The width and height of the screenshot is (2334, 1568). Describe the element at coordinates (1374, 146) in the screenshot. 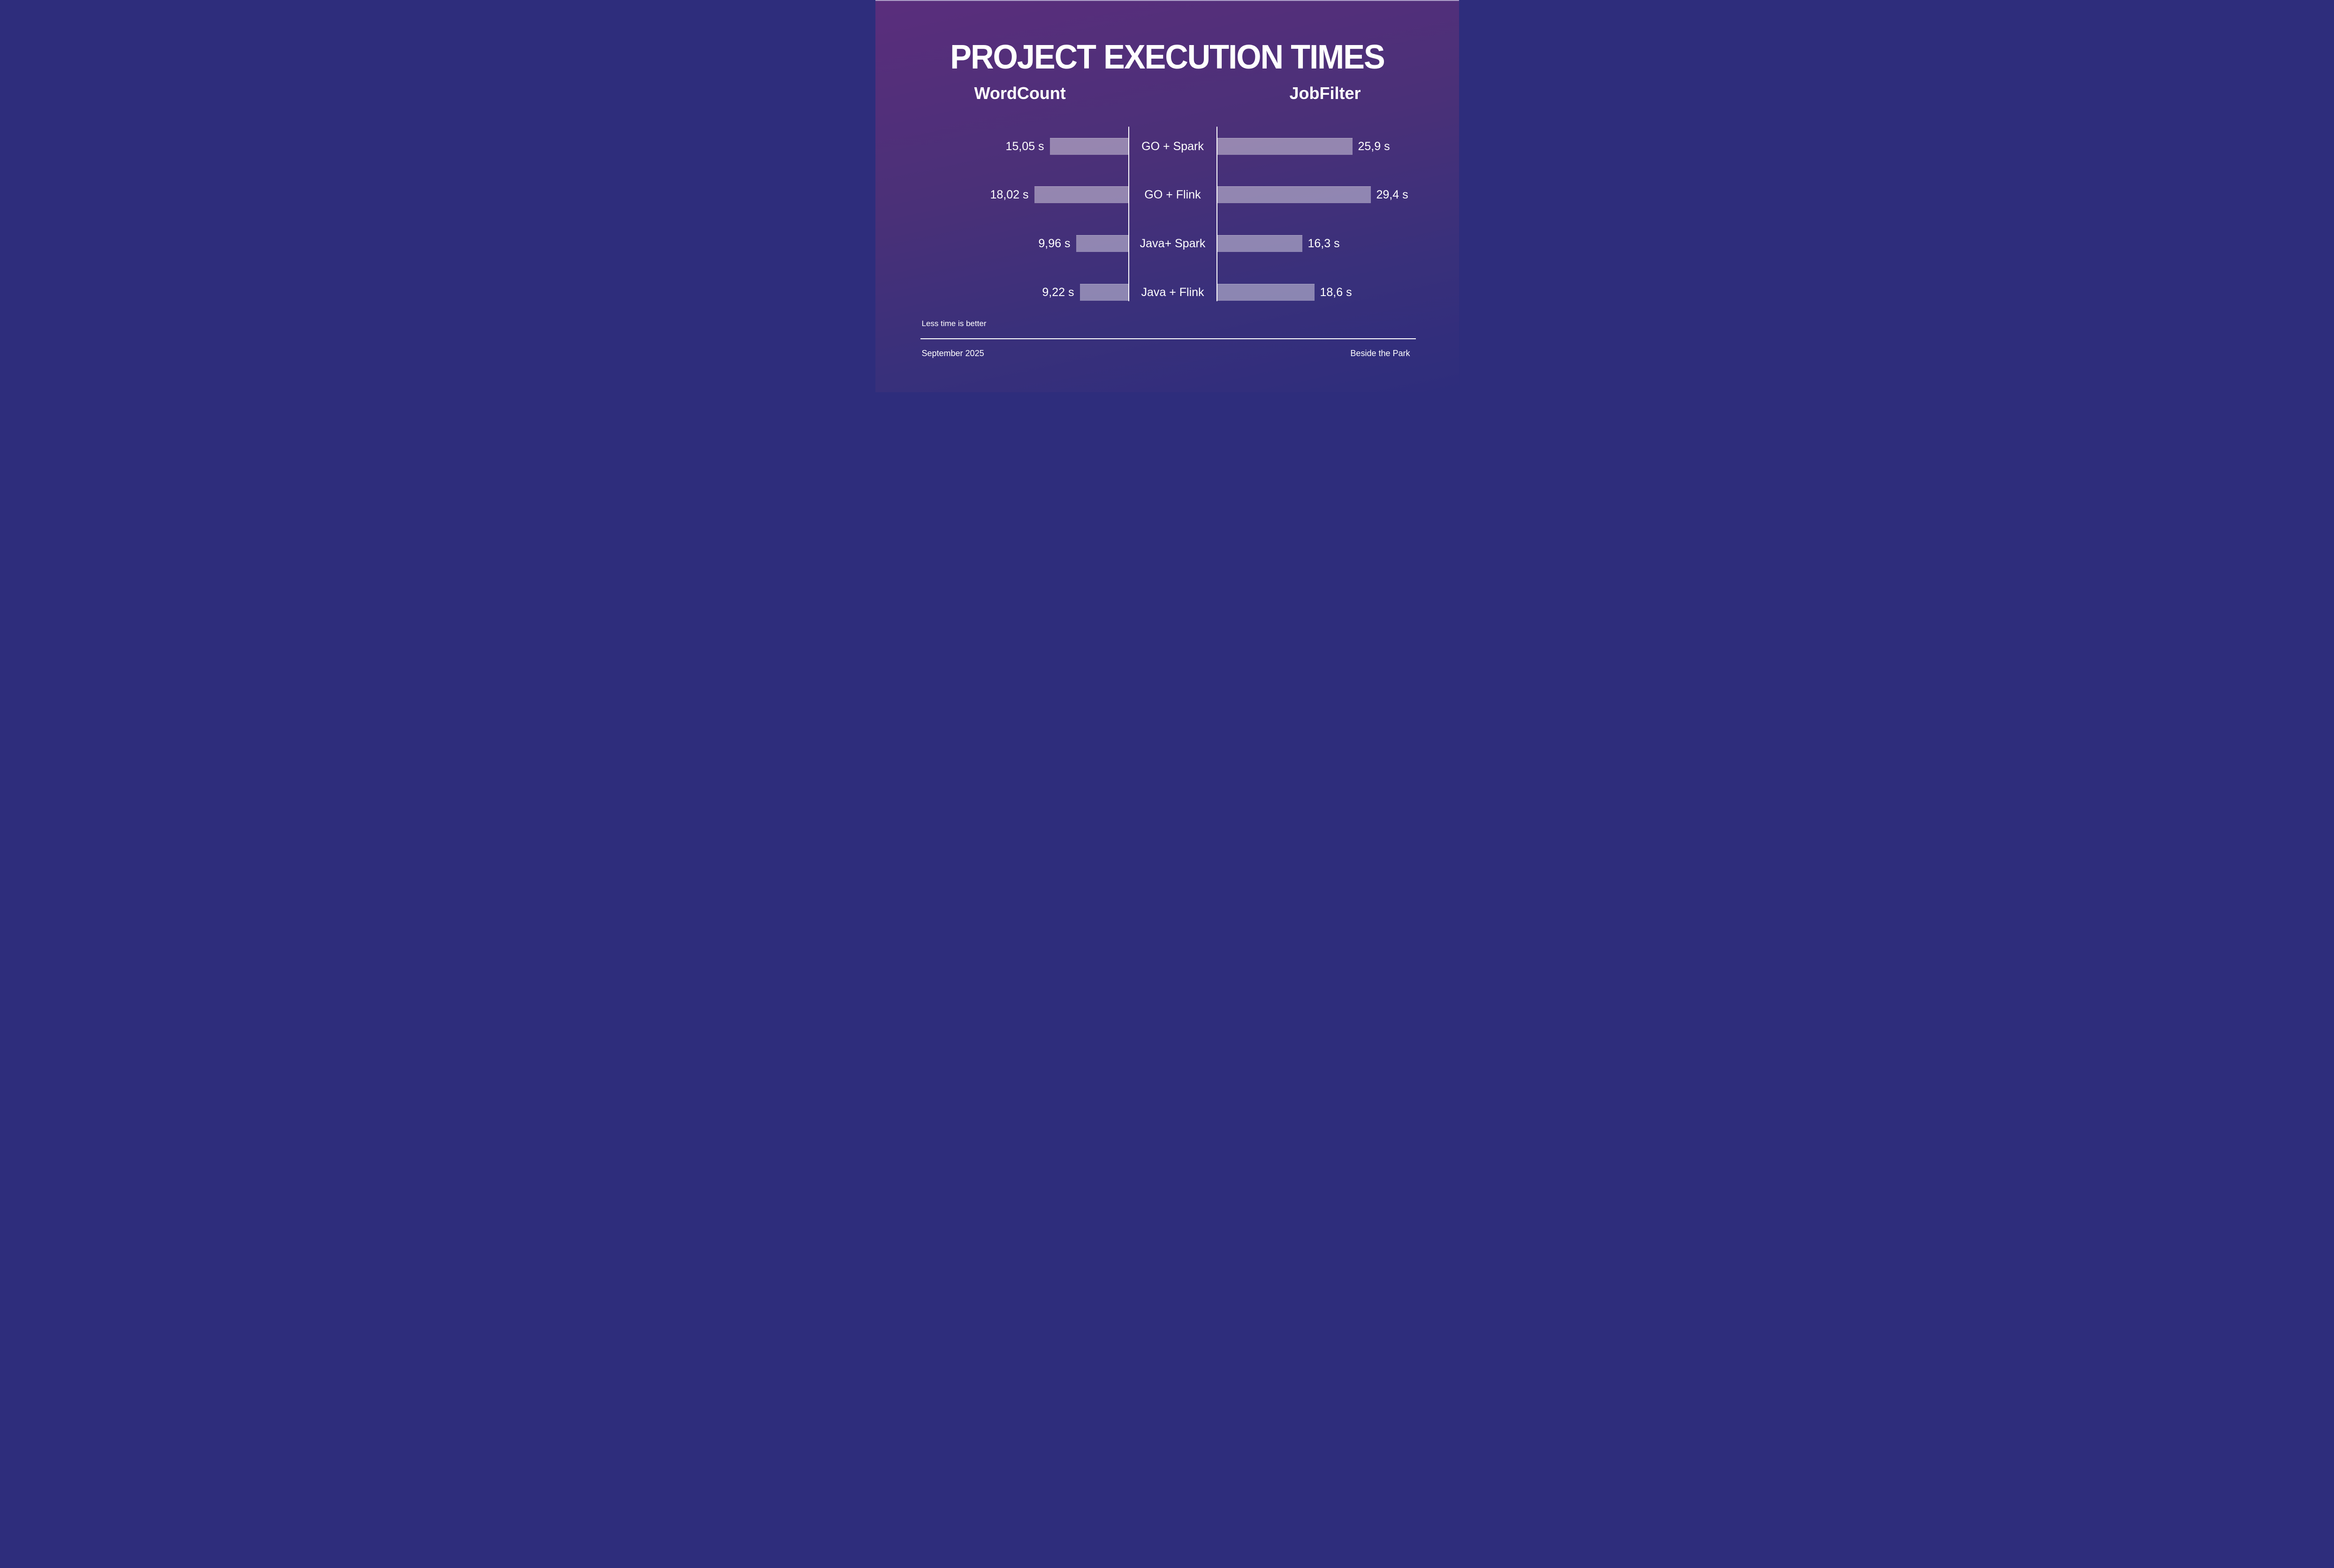

I see `jobfilter-value-label: 25,9 s` at that location.